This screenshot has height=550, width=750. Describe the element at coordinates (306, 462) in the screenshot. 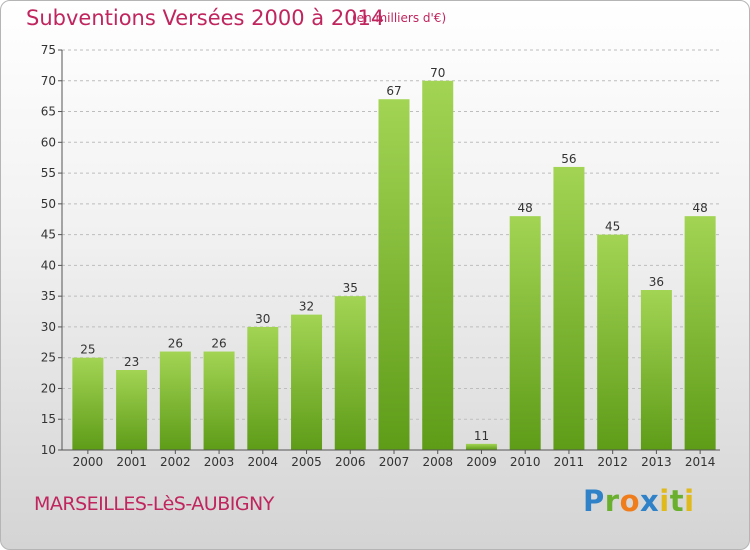

I see `x-tick-label: 2005` at that location.